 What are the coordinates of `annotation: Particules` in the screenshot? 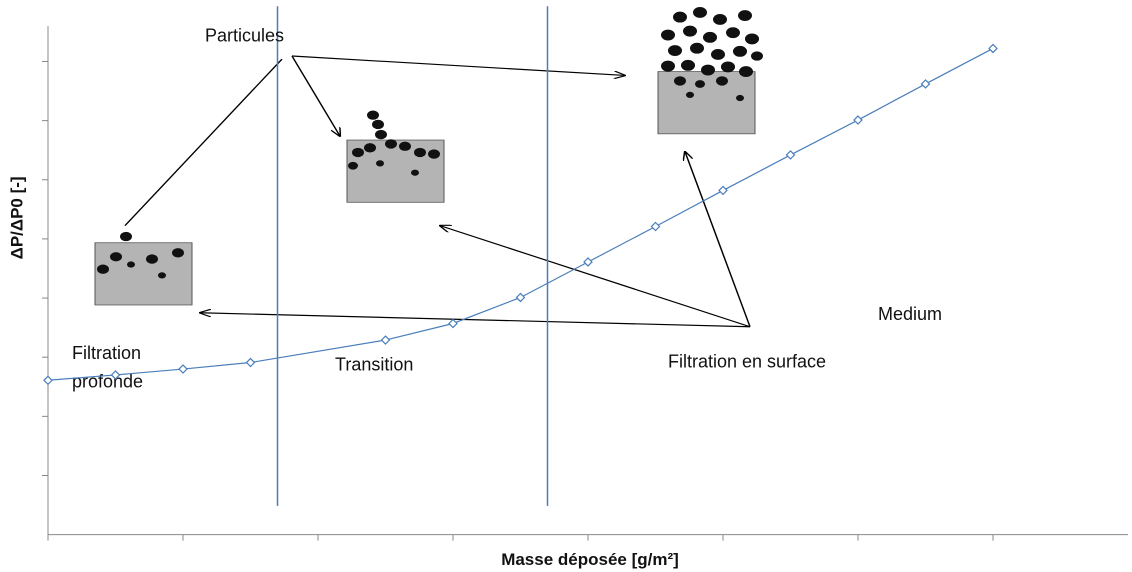 It's located at (244, 35).